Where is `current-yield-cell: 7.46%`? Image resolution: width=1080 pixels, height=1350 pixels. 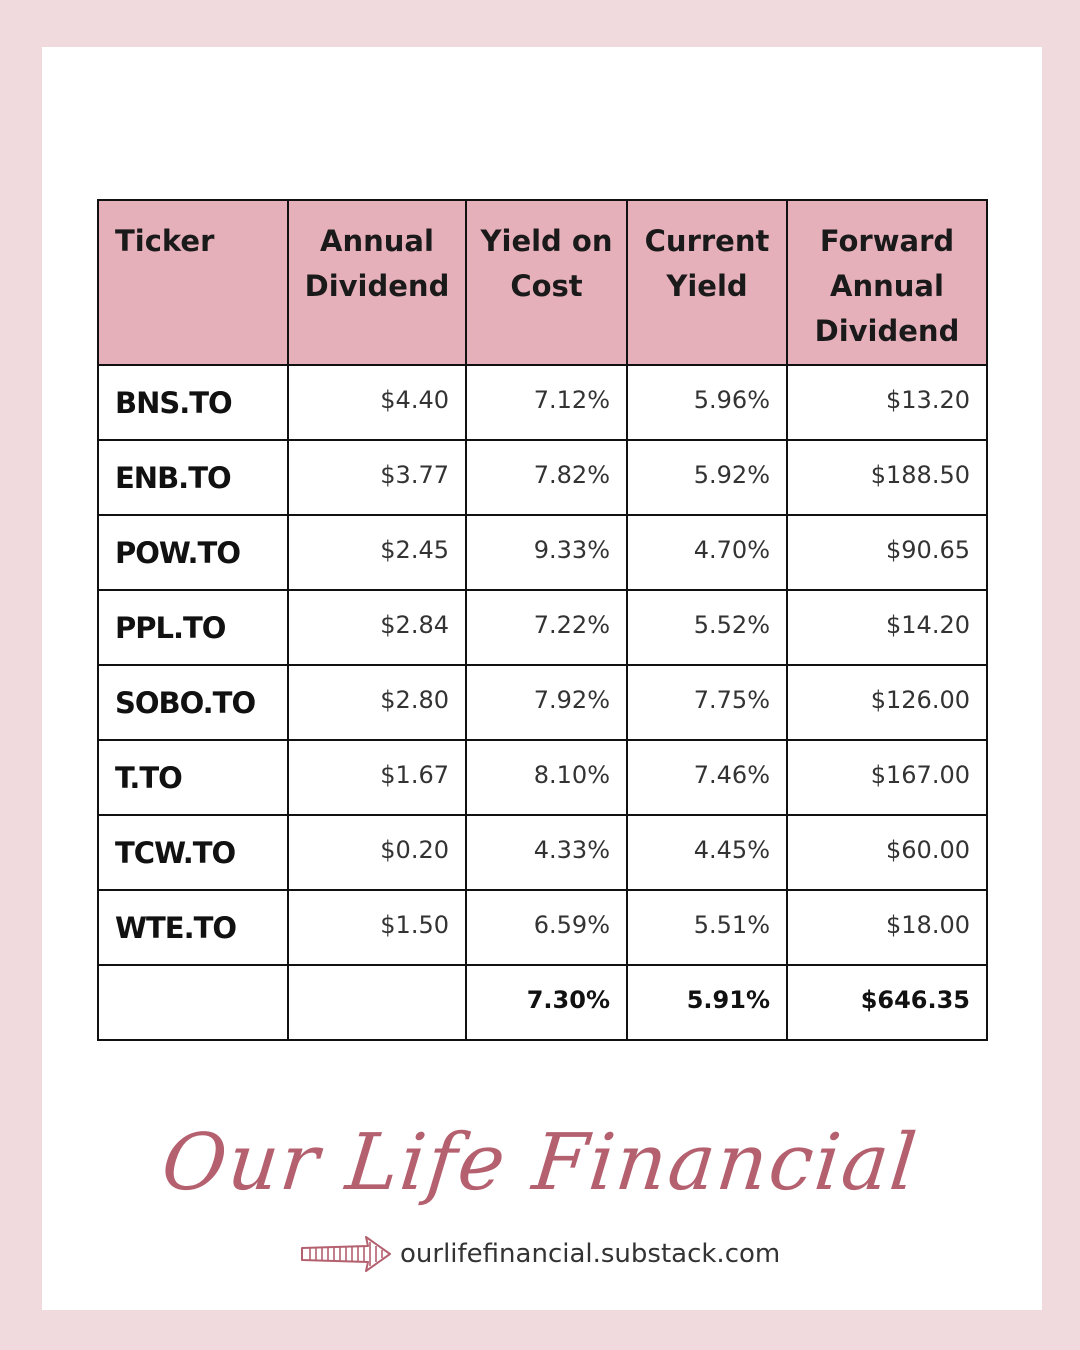 current-yield-cell: 7.46% is located at coordinates (707, 777).